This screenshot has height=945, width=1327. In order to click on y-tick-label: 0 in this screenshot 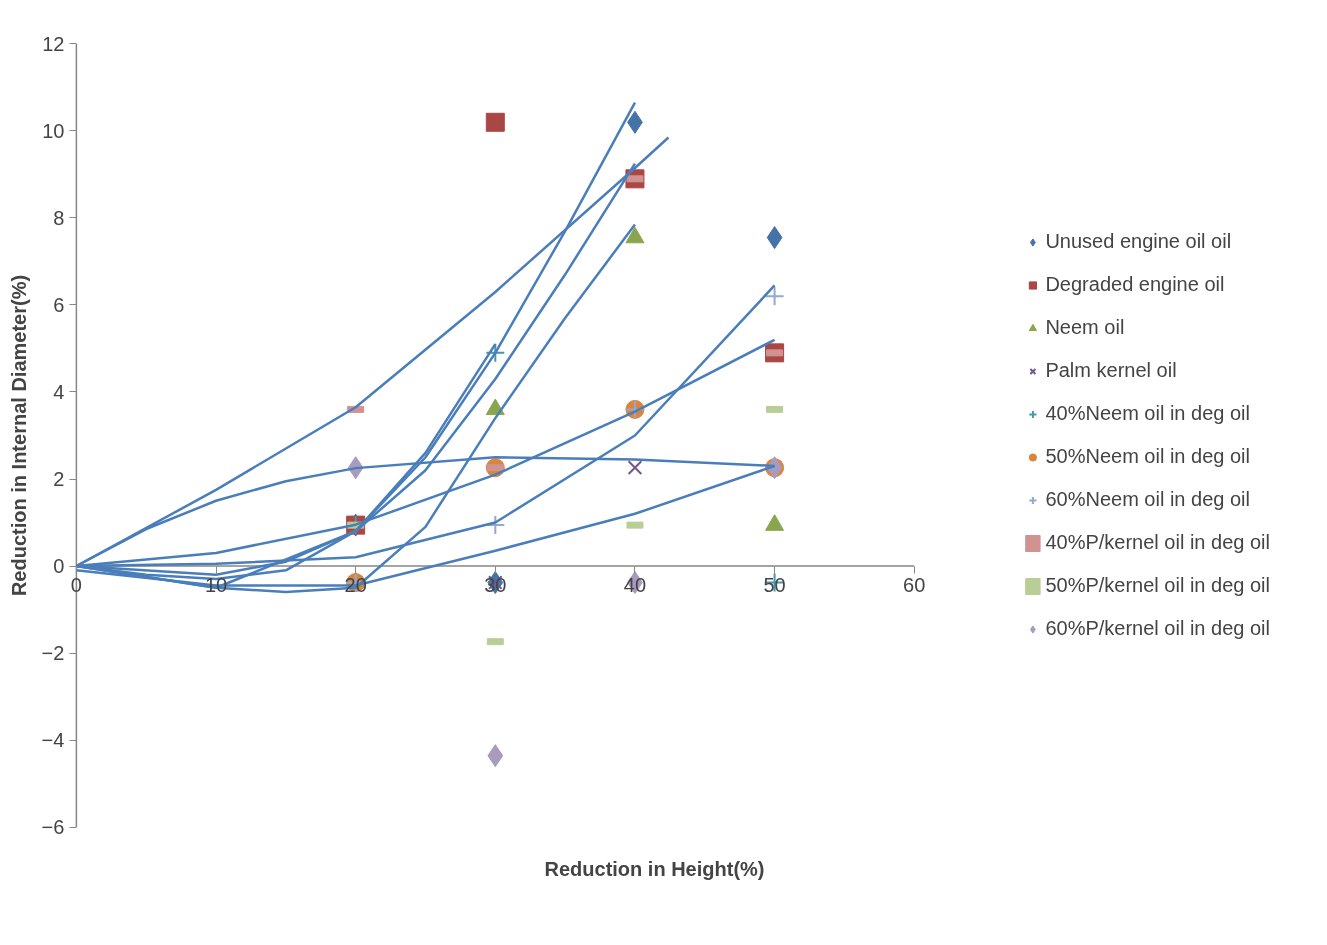, I will do `click(59, 566)`.